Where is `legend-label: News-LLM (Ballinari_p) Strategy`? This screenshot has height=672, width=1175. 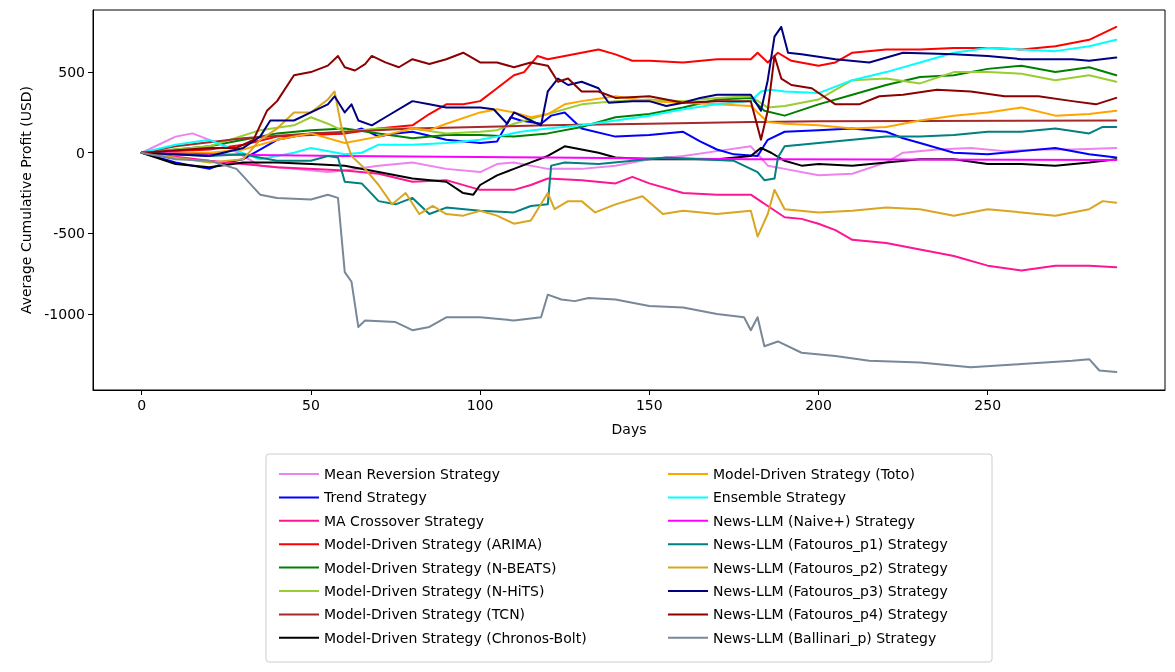 legend-label: News-LLM (Ballinari_p) Strategy is located at coordinates (825, 637).